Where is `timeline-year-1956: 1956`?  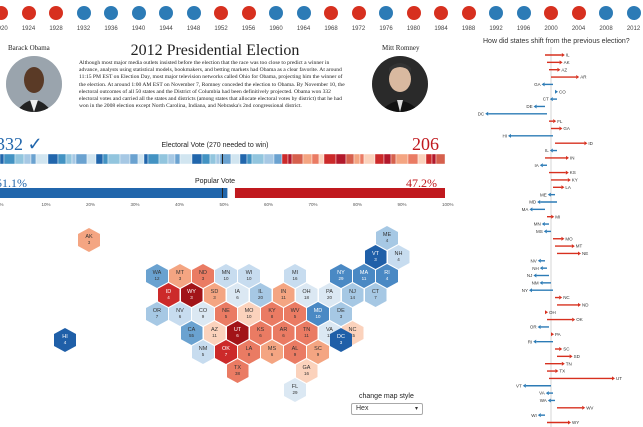 timeline-year-1956: 1956 is located at coordinates (248, 29).